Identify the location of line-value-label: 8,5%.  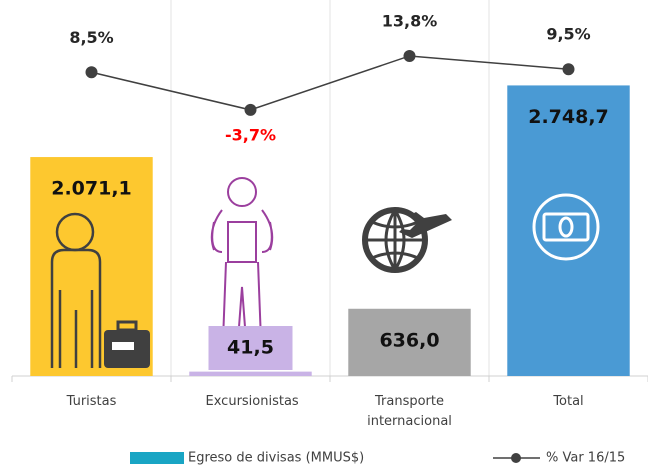
(91, 37).